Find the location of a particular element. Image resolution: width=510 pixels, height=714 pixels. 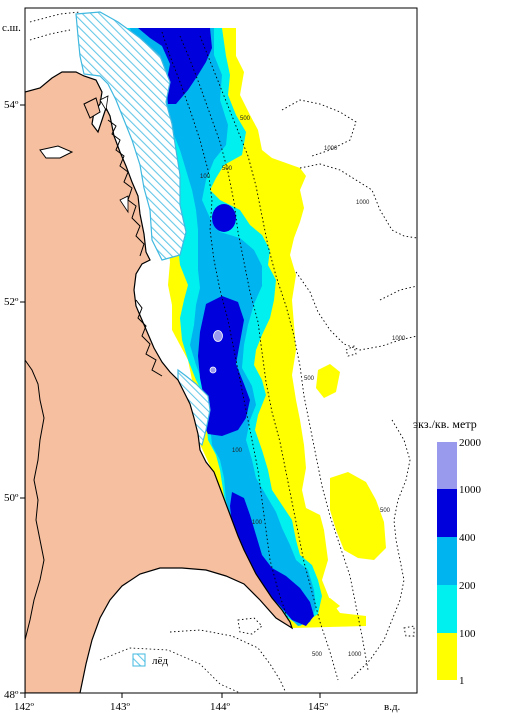

lat-suffix-label: с.ш. is located at coordinates (11, 28).